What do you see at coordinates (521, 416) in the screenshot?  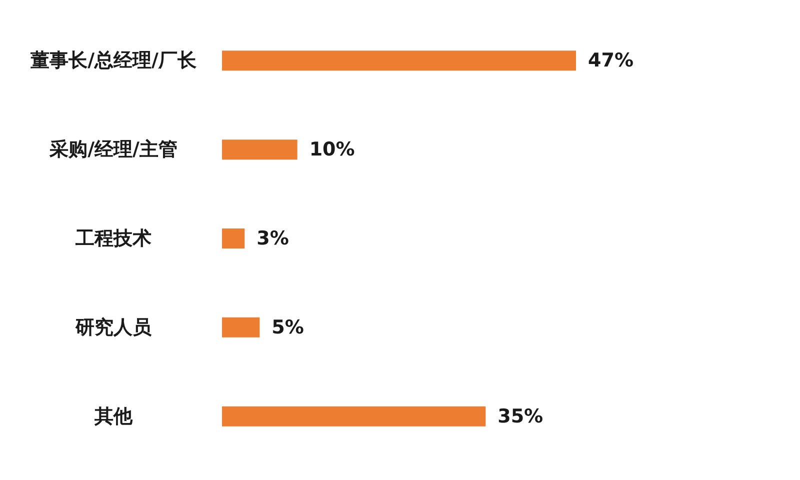 I see `data-label: 35%` at bounding box center [521, 416].